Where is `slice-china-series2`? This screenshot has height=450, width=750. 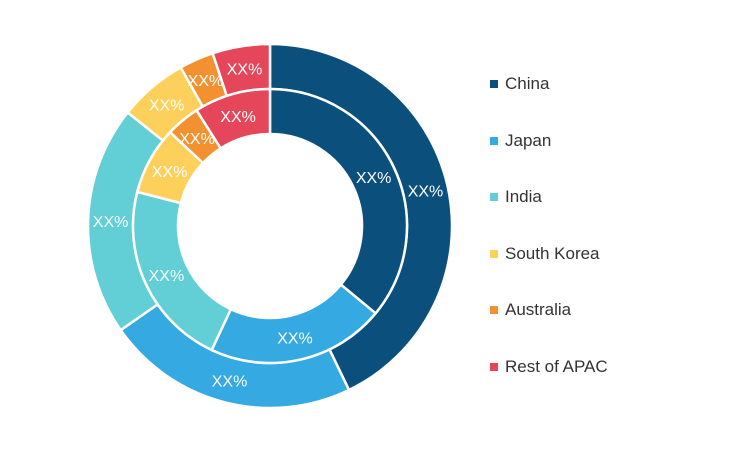
slice-china-series2 is located at coordinates (338, 201).